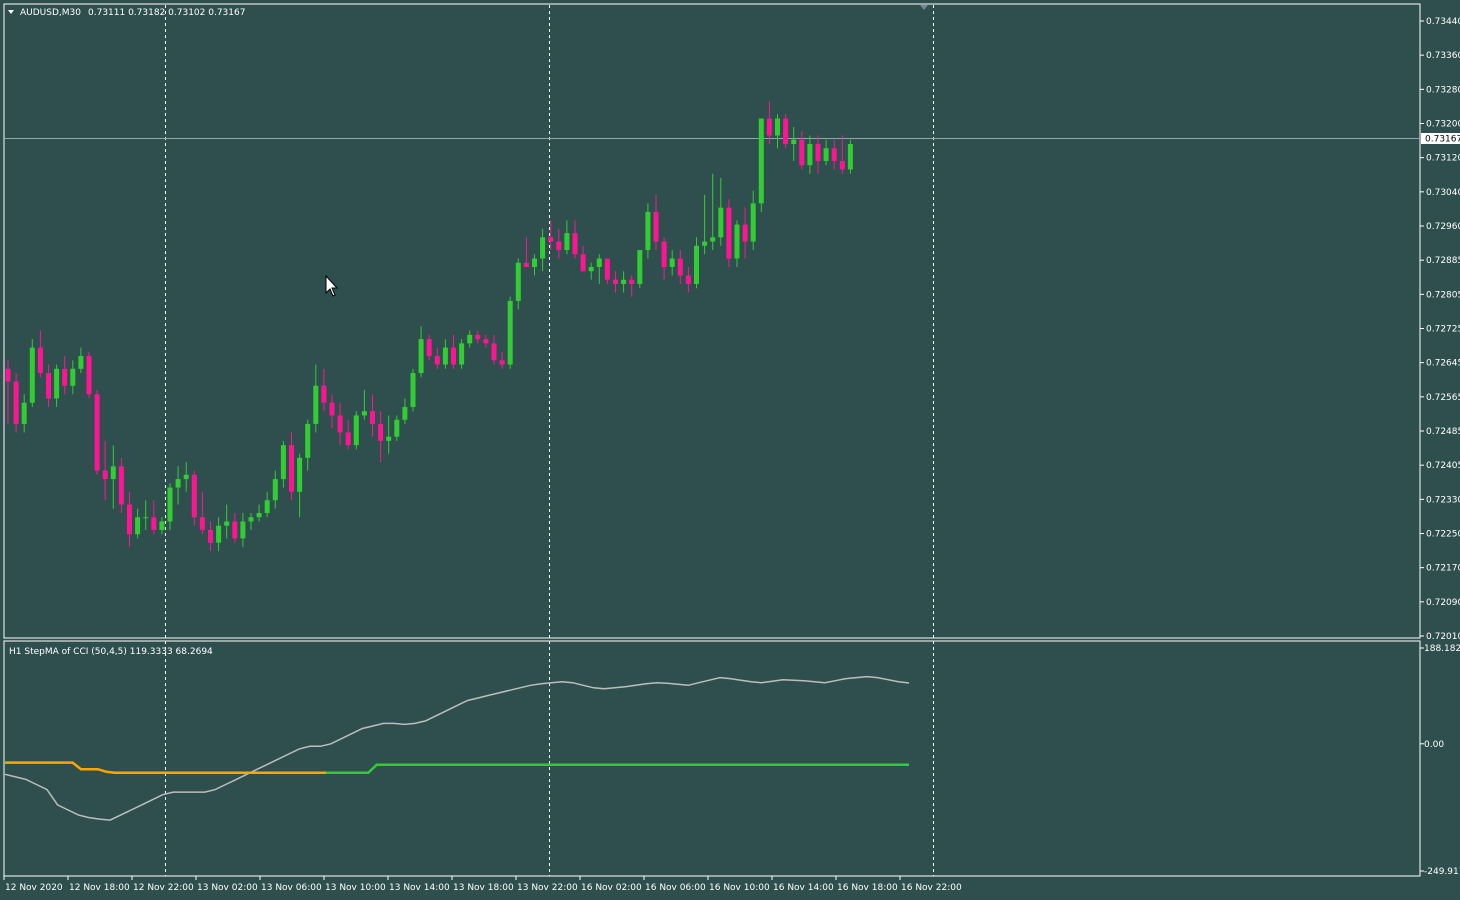 The height and width of the screenshot is (900, 1460). Describe the element at coordinates (457, 748) in the screenshot. I see `indicator-series` at that location.